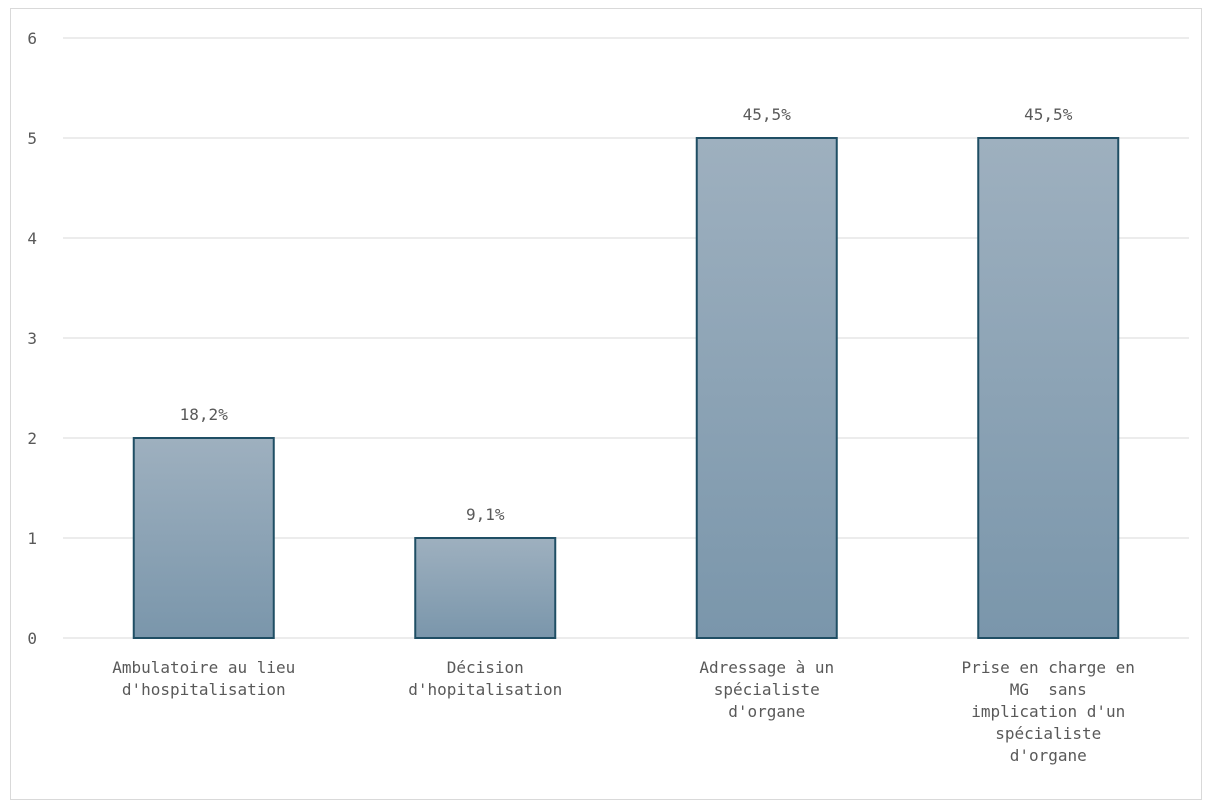  I want to click on x-category-label-line: Ambulatoire au lieu, so click(203, 667).